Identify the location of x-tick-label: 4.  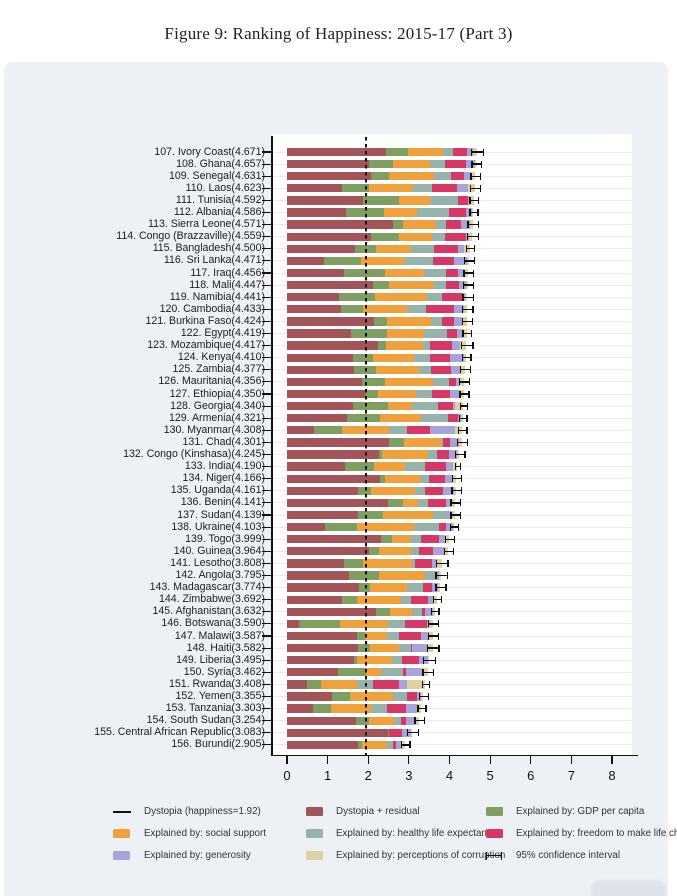
(449, 775).